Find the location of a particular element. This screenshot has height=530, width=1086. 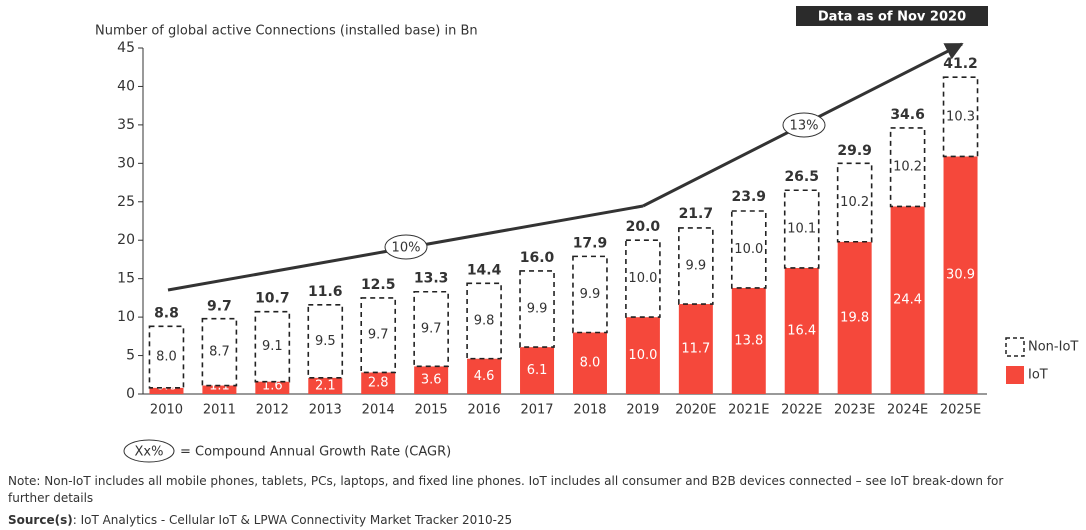

total-label: 21.7 is located at coordinates (696, 214).